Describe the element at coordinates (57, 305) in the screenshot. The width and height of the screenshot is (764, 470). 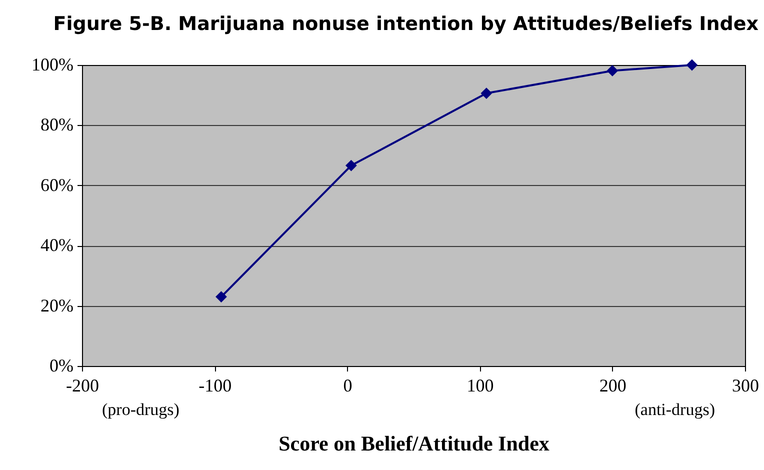
I see `y-tick-label: 20%` at that location.